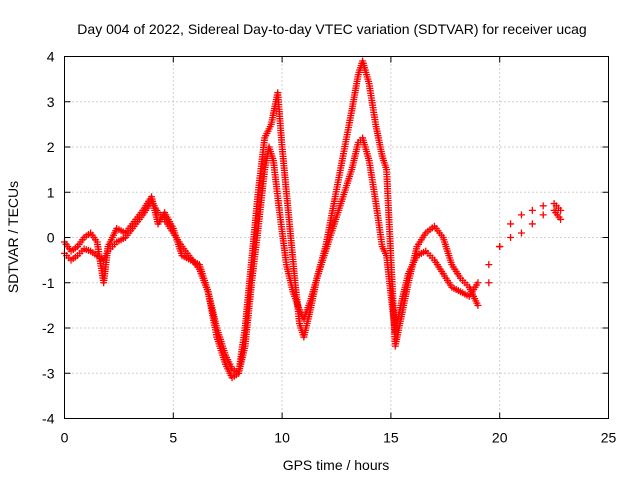  What do you see at coordinates (48, 419) in the screenshot?
I see `y-tick-label: -4` at bounding box center [48, 419].